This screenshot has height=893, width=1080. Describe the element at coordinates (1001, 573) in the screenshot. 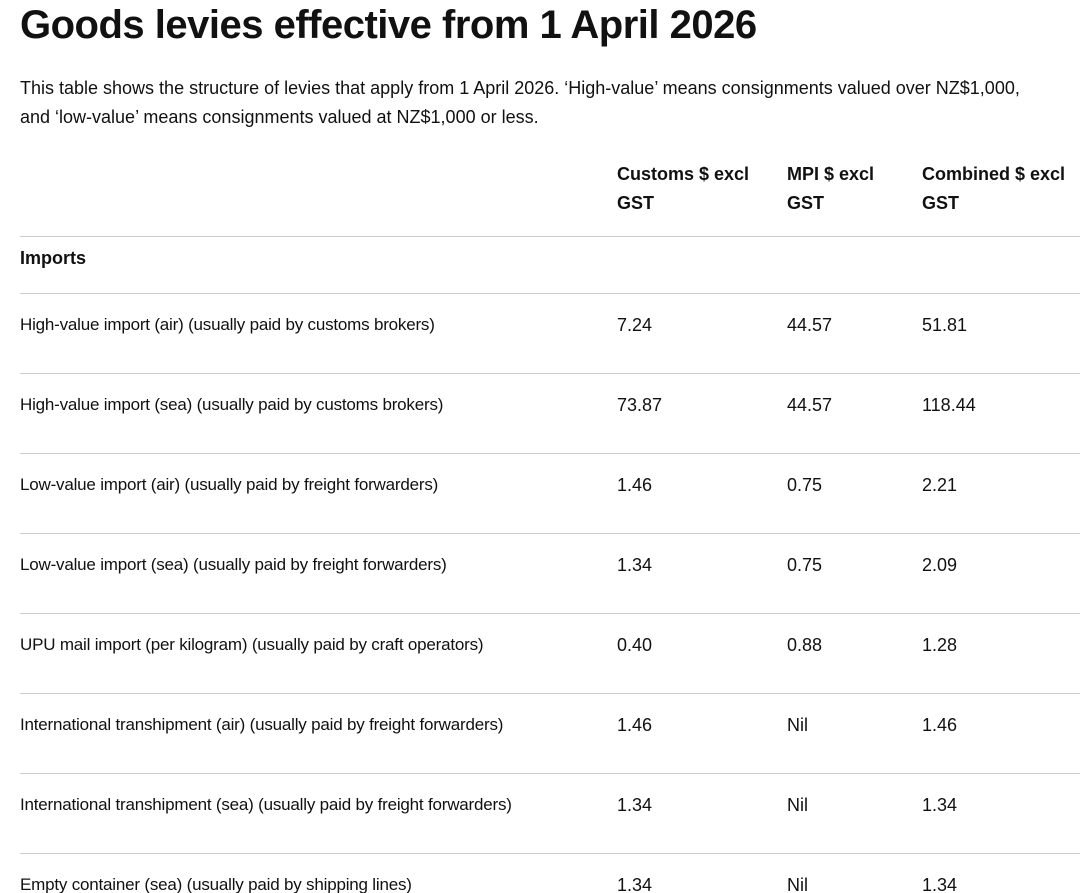

I see `row-combined-value: 2.09` at that location.